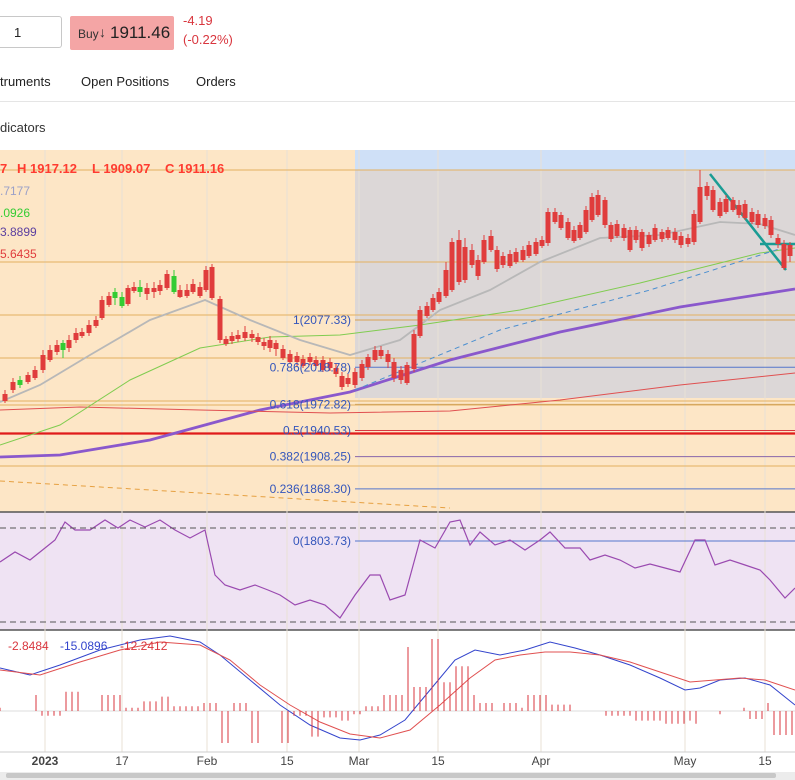 The image size is (795, 780). What do you see at coordinates (18, 254) in the screenshot?
I see `ma-value-4: 5.6435` at bounding box center [18, 254].